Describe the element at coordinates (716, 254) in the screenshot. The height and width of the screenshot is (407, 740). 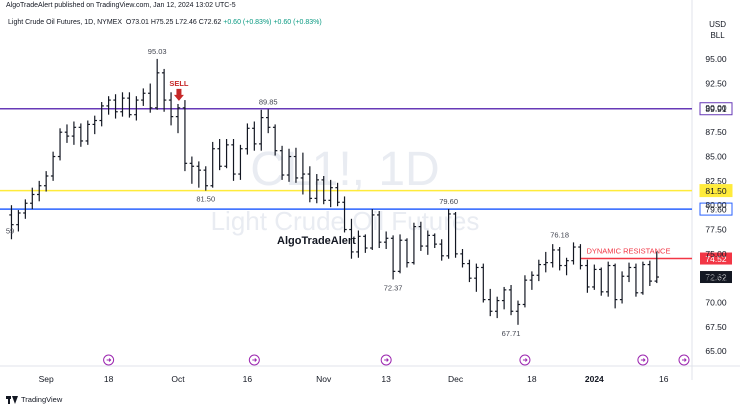
I see `price-tick-label: 75.00` at that location.